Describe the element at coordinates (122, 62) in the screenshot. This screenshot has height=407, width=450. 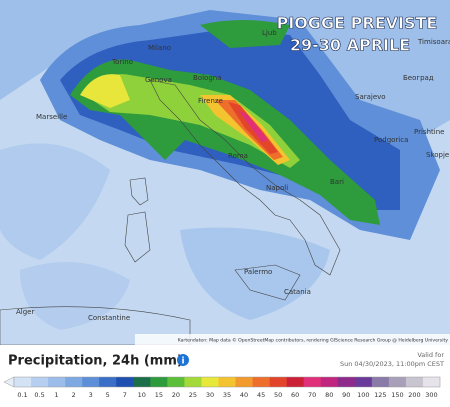
I see `city-label: Torino` at that location.